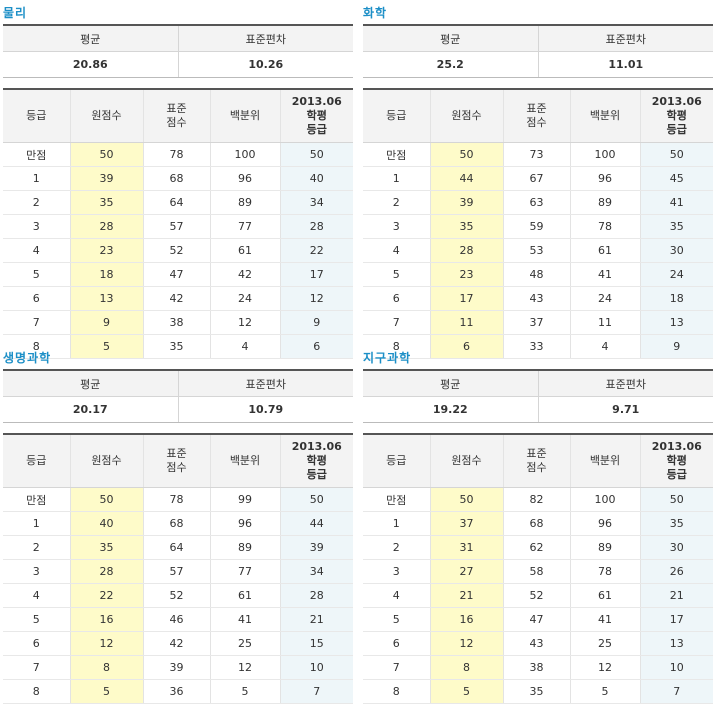  Describe the element at coordinates (604, 322) in the screenshot. I see `percentile-cell: 11` at that location.